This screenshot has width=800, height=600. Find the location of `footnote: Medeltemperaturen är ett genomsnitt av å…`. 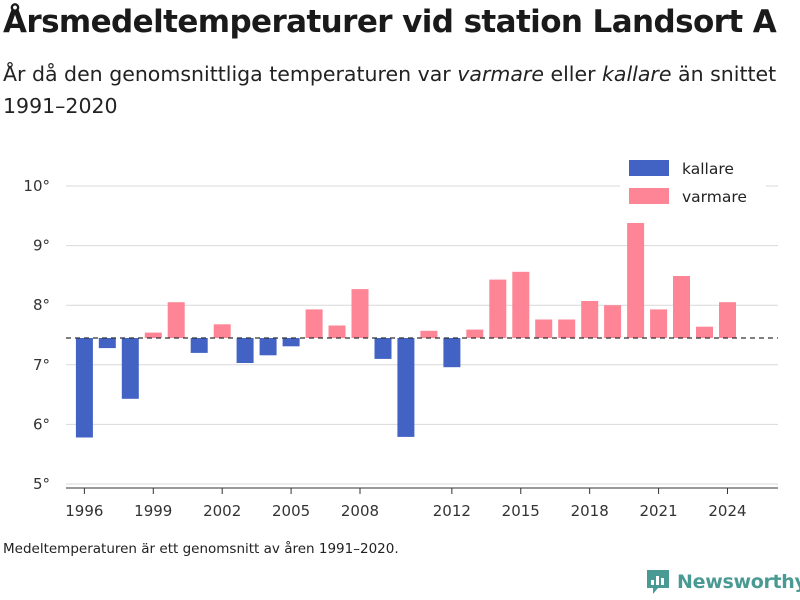

footnote: Medeltemperaturen är ett genomsnitt av å… is located at coordinates (201, 549).